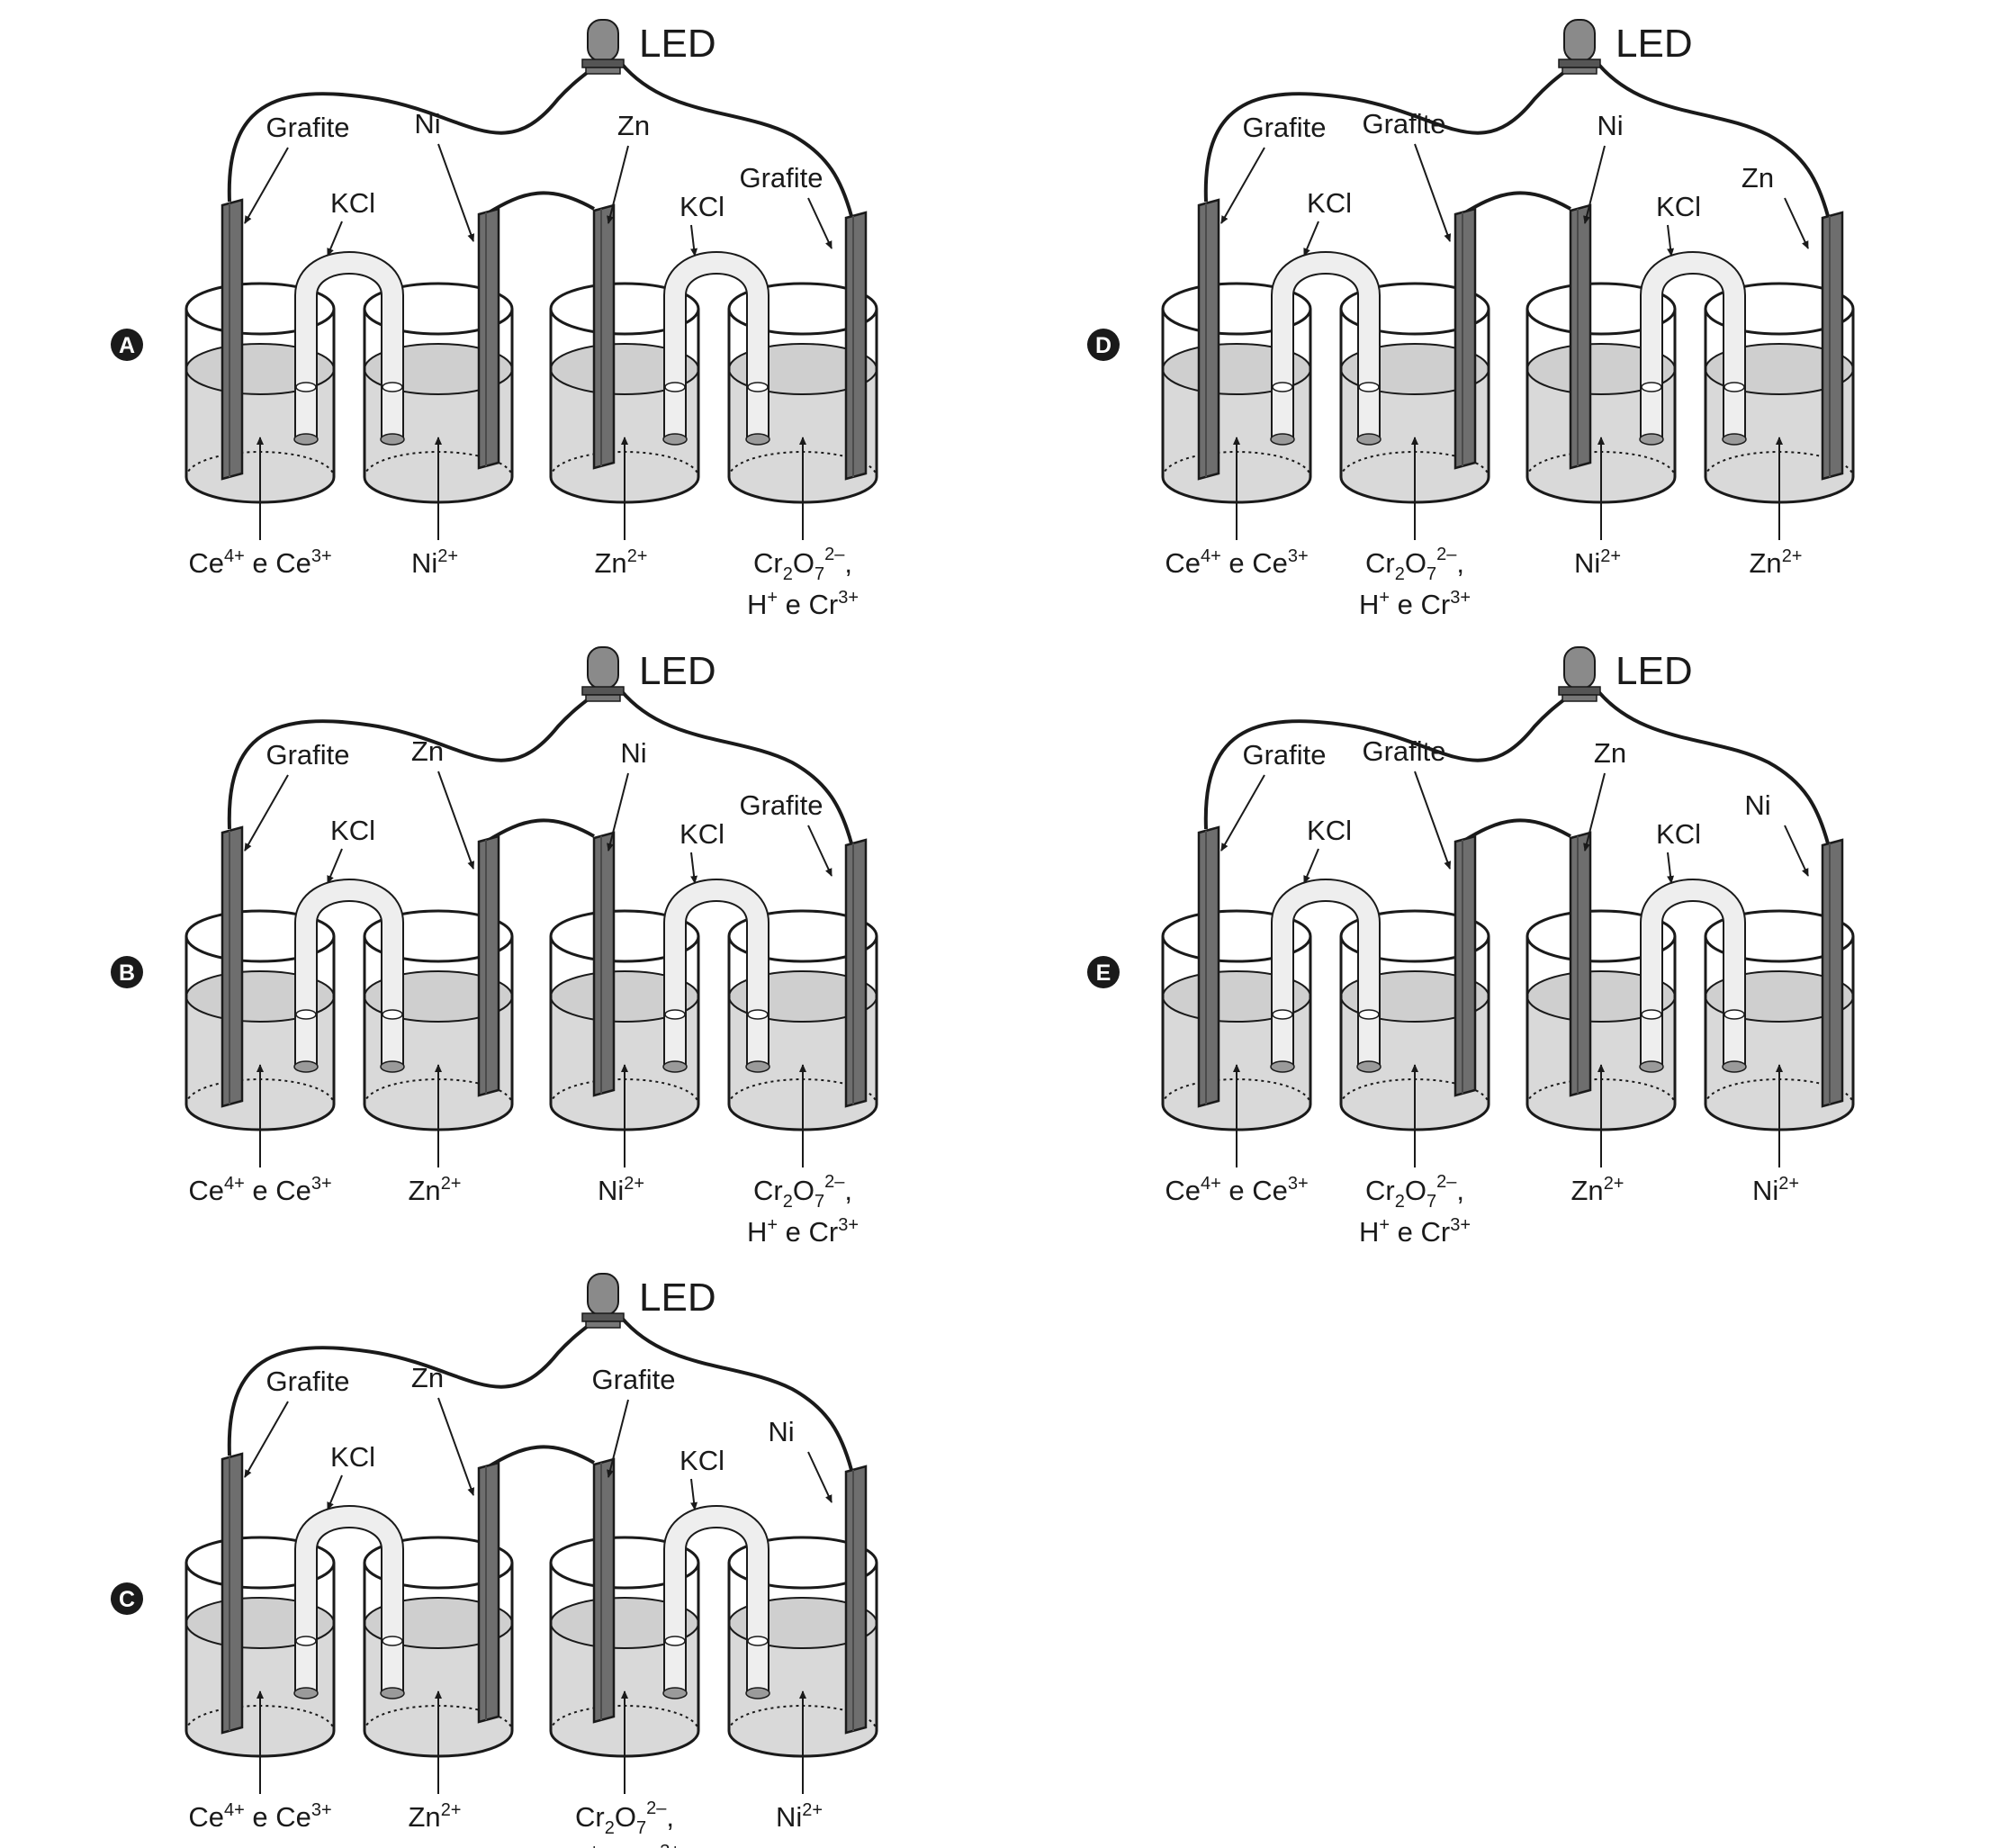  I want to click on option-letter: B, so click(127, 973).